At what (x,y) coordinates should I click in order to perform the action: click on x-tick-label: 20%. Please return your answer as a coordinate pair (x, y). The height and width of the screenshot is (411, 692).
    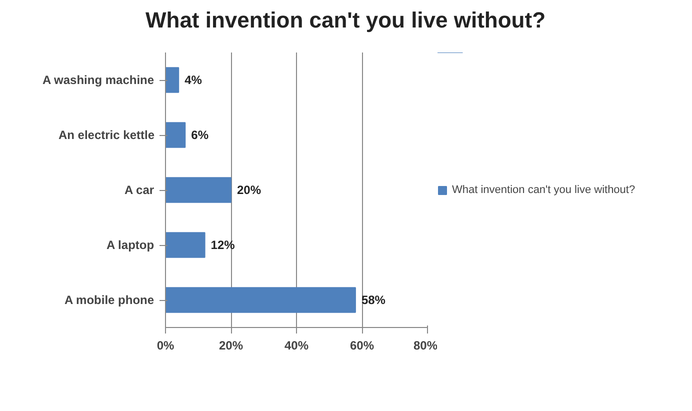
    Looking at the image, I should click on (231, 345).